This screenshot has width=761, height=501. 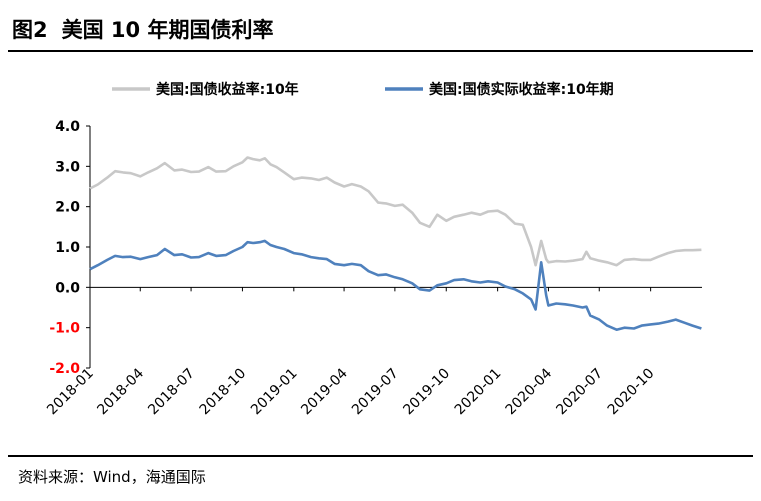 I want to click on x-tick-label: 2019-04, so click(x=324, y=391).